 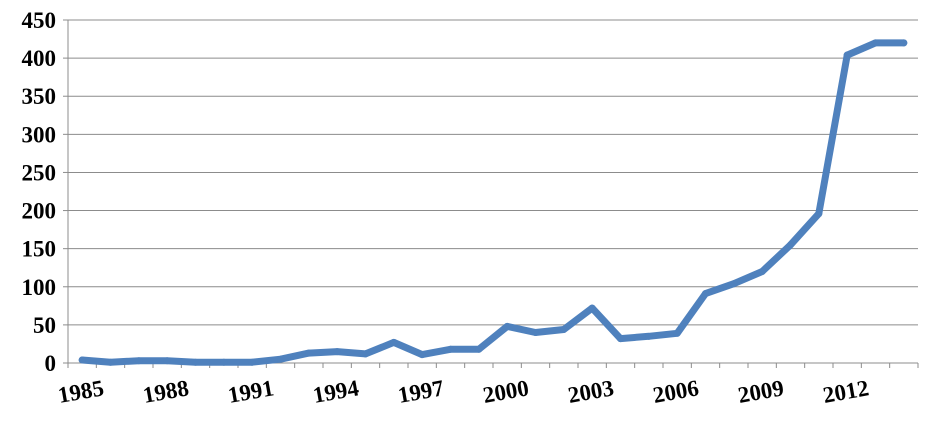 What do you see at coordinates (44, 325) in the screenshot?
I see `y-tick-label: 50` at bounding box center [44, 325].